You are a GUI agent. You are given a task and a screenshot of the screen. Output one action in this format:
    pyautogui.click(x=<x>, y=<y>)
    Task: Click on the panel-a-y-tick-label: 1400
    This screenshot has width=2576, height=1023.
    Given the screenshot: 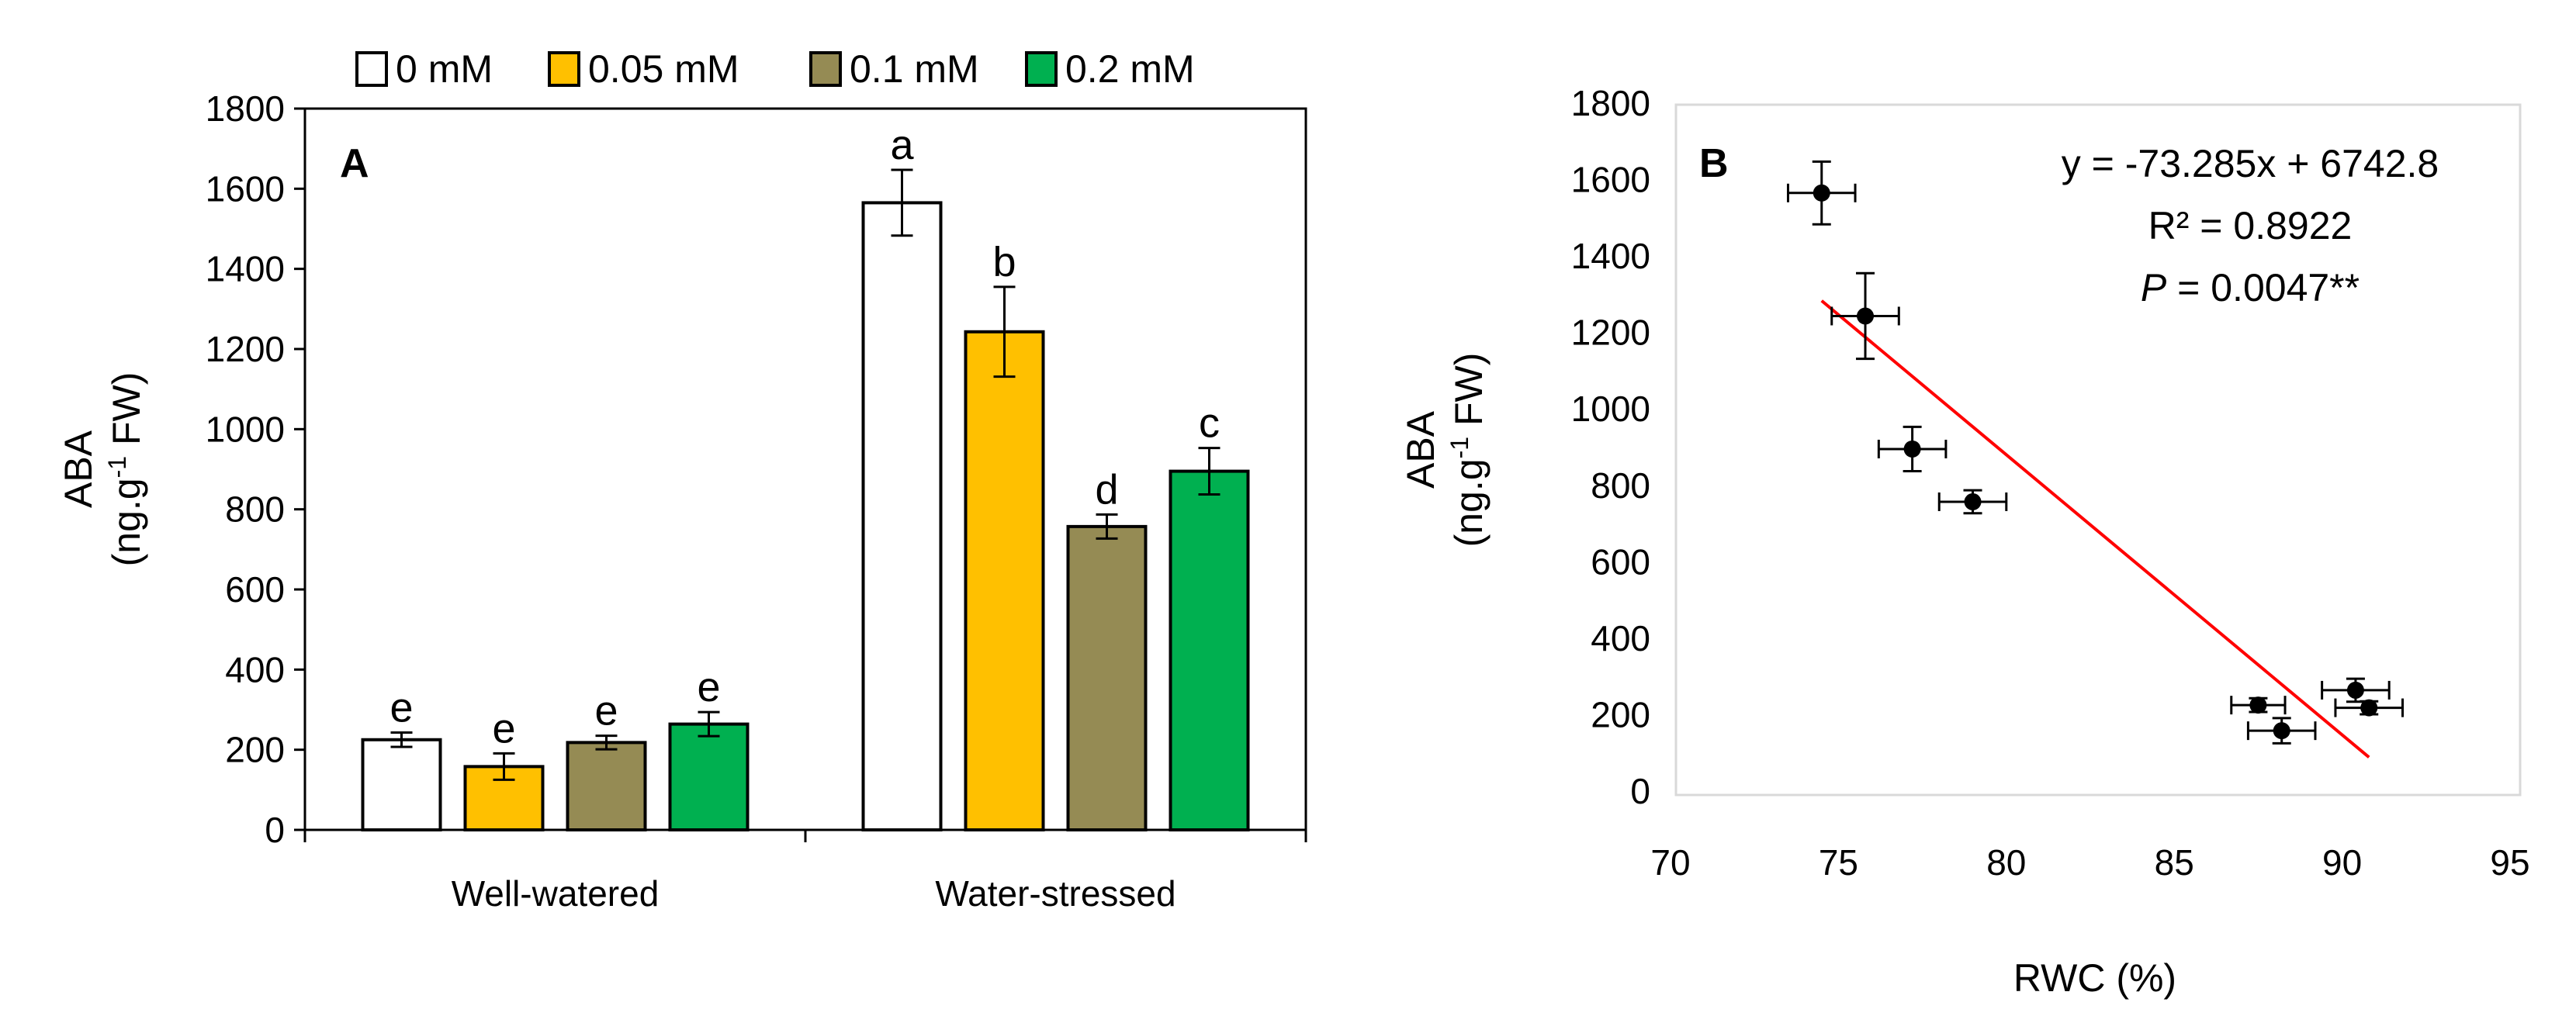 What is the action you would take?
    pyautogui.click(x=245, y=269)
    